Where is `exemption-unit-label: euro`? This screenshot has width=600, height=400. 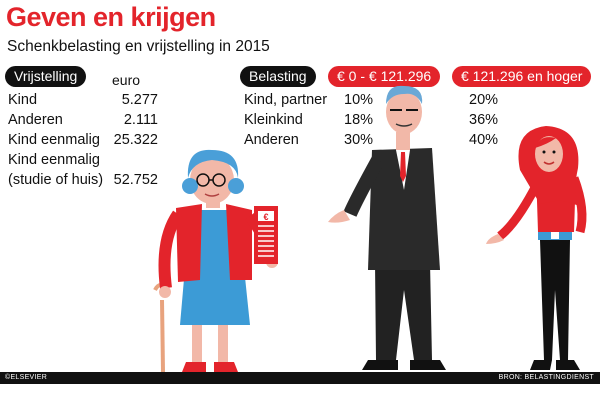
exemption-unit-label: euro is located at coordinates (126, 80).